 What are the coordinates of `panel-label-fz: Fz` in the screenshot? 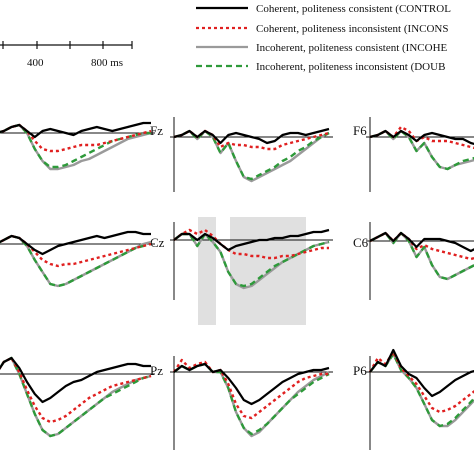 It's located at (156, 130).